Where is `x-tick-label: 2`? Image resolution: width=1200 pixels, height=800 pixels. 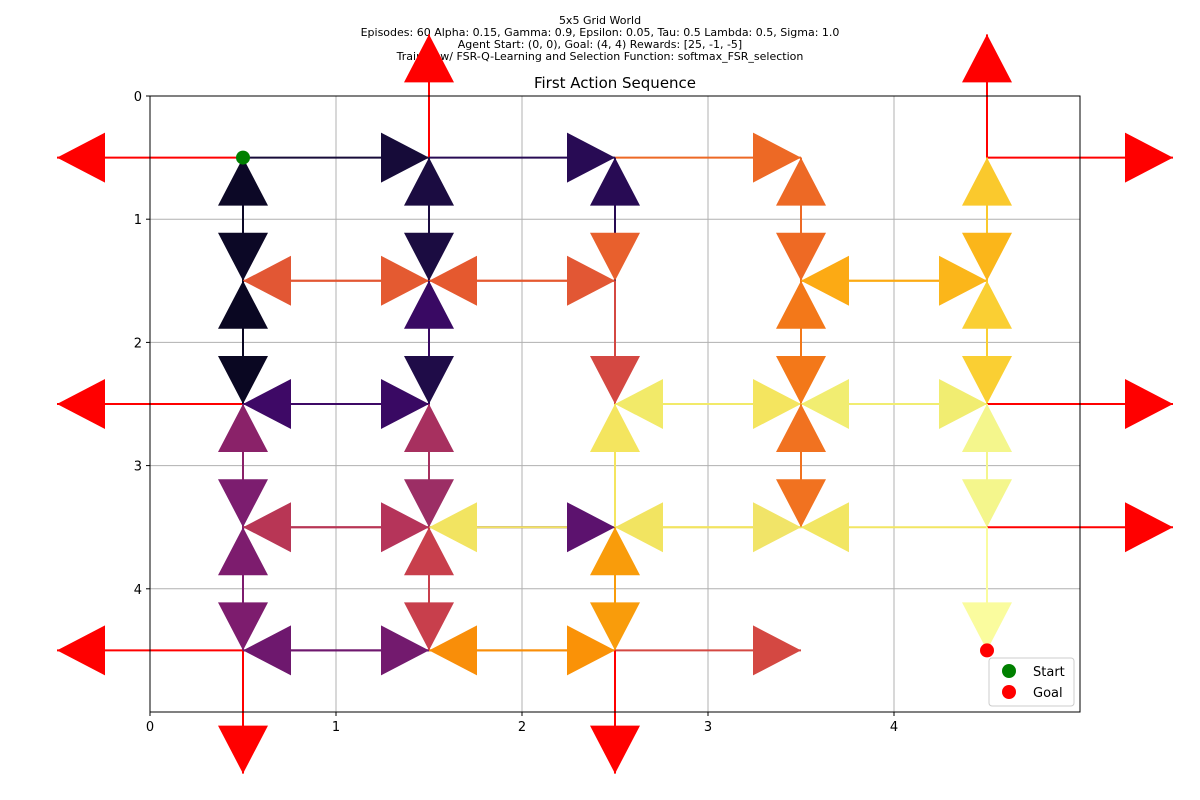 x-tick-label: 2 is located at coordinates (522, 727).